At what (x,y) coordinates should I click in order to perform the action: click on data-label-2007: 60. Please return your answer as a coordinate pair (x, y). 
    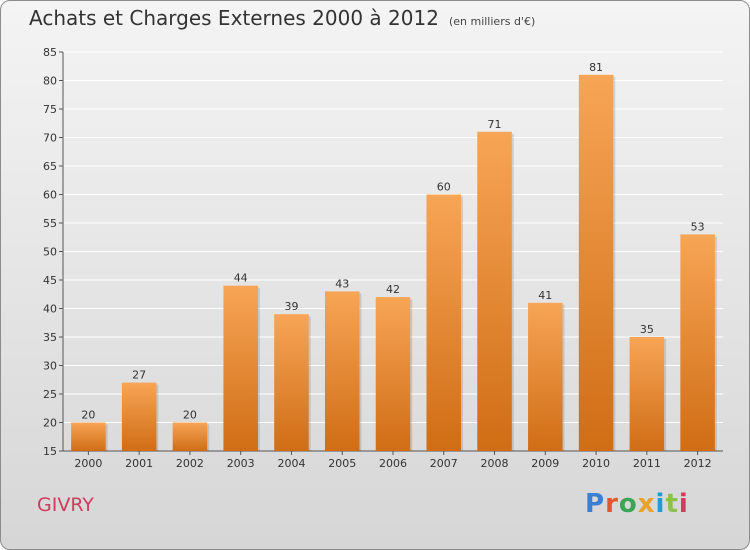
    Looking at the image, I should click on (444, 187).